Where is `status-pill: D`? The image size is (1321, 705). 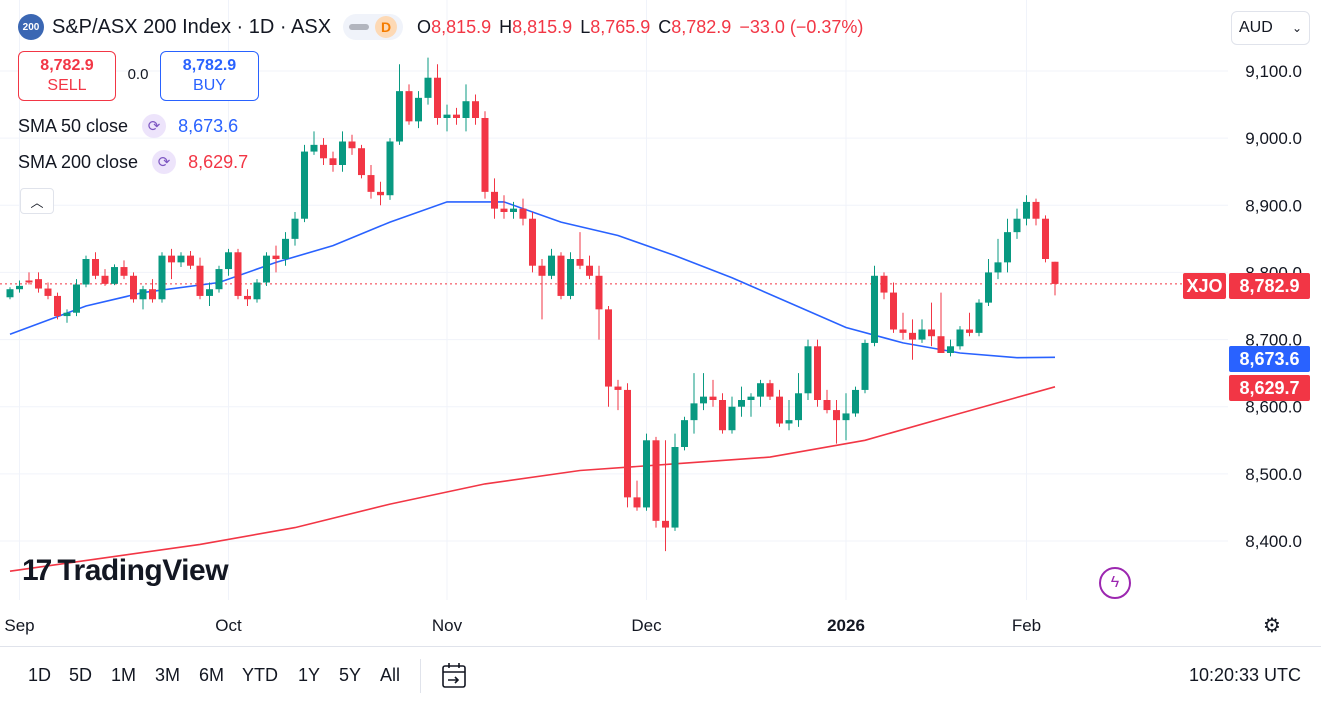 status-pill: D is located at coordinates (373, 27).